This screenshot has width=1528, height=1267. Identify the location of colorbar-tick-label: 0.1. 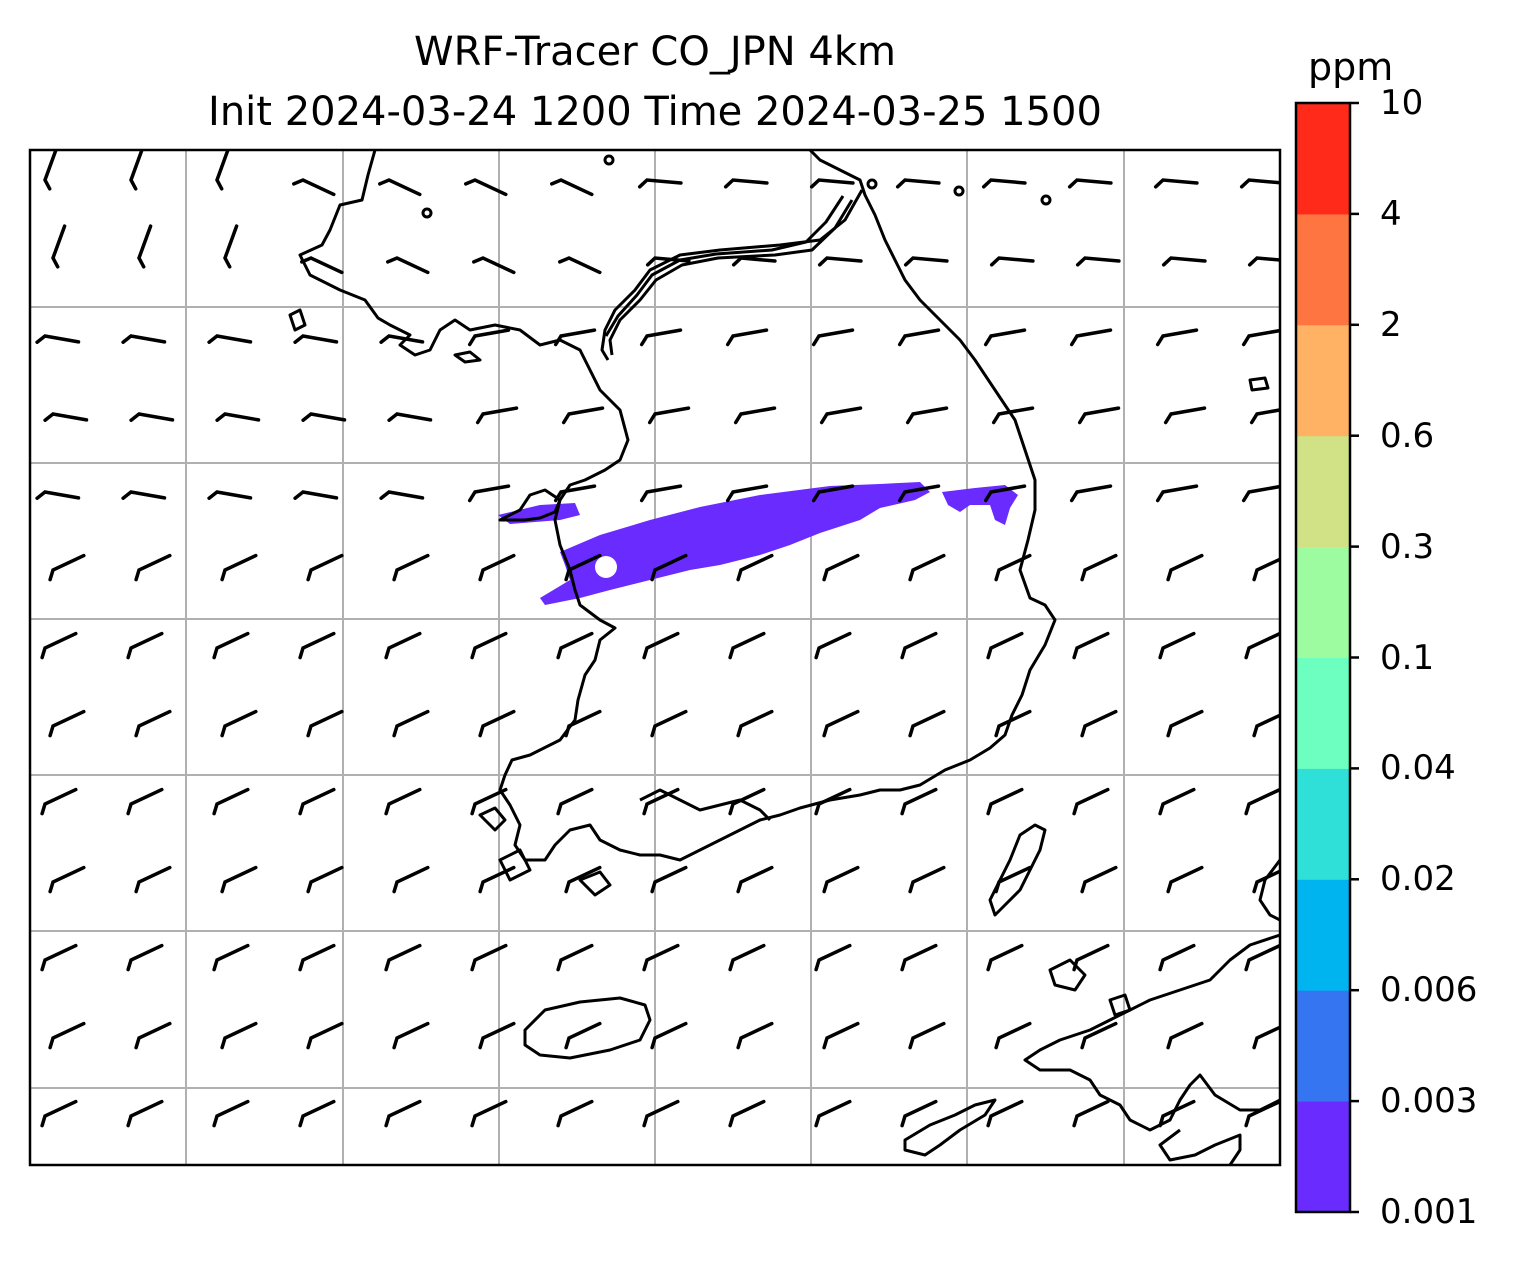
(1407, 657).